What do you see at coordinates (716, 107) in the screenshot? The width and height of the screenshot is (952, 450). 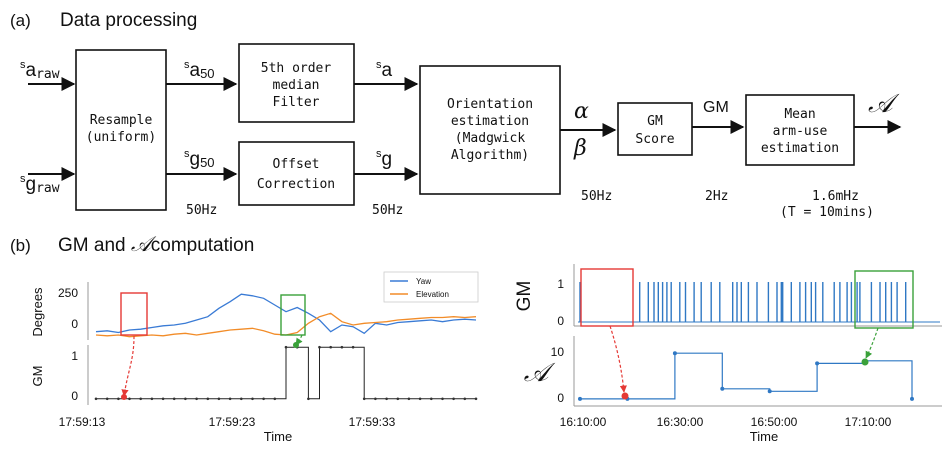 I see `signal-gm: GM` at bounding box center [716, 107].